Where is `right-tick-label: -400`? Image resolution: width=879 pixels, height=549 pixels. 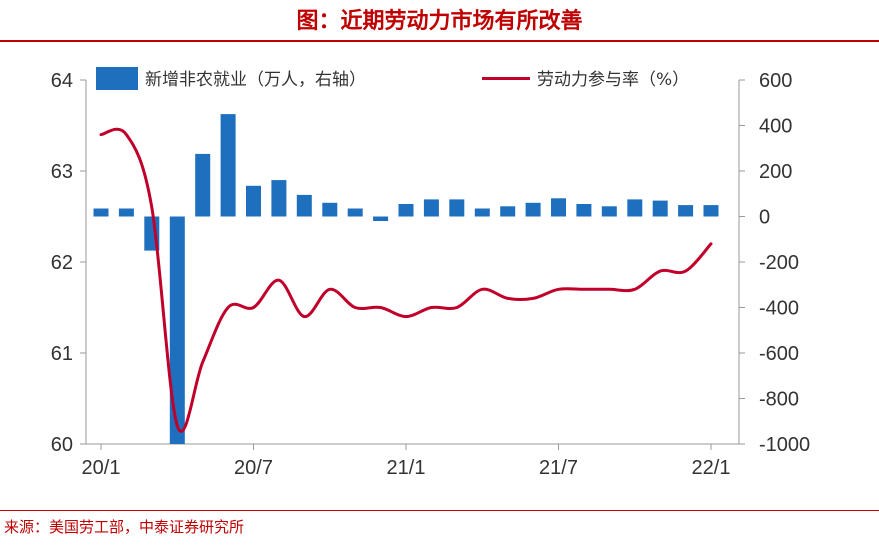
right-tick-label: -400 is located at coordinates (779, 309).